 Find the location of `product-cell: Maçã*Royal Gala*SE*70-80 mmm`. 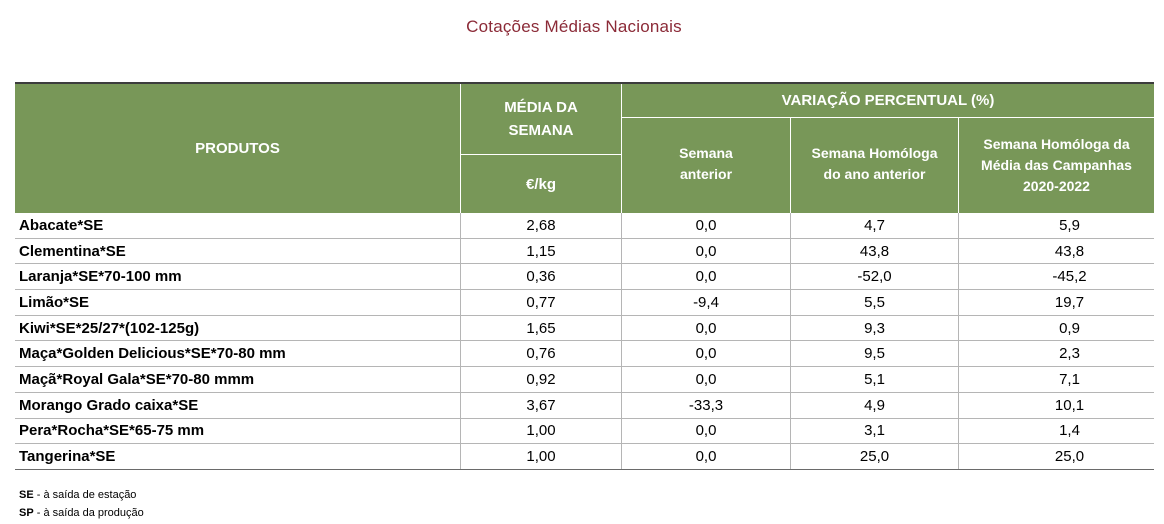

product-cell: Maçã*Royal Gala*SE*70-80 mmm is located at coordinates (238, 379).